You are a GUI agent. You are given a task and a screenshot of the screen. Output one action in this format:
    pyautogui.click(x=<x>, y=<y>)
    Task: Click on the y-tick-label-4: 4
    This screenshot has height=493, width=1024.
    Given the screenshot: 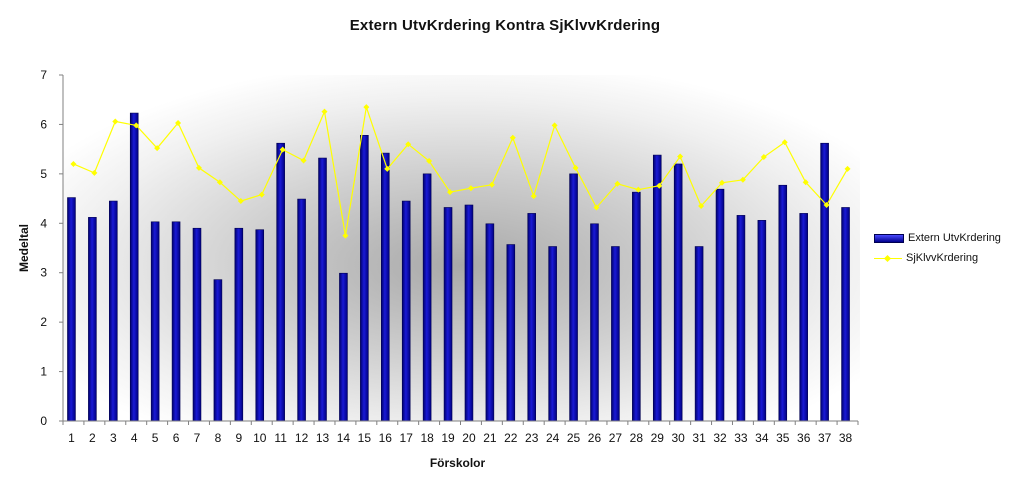 What is the action you would take?
    pyautogui.click(x=43, y=223)
    